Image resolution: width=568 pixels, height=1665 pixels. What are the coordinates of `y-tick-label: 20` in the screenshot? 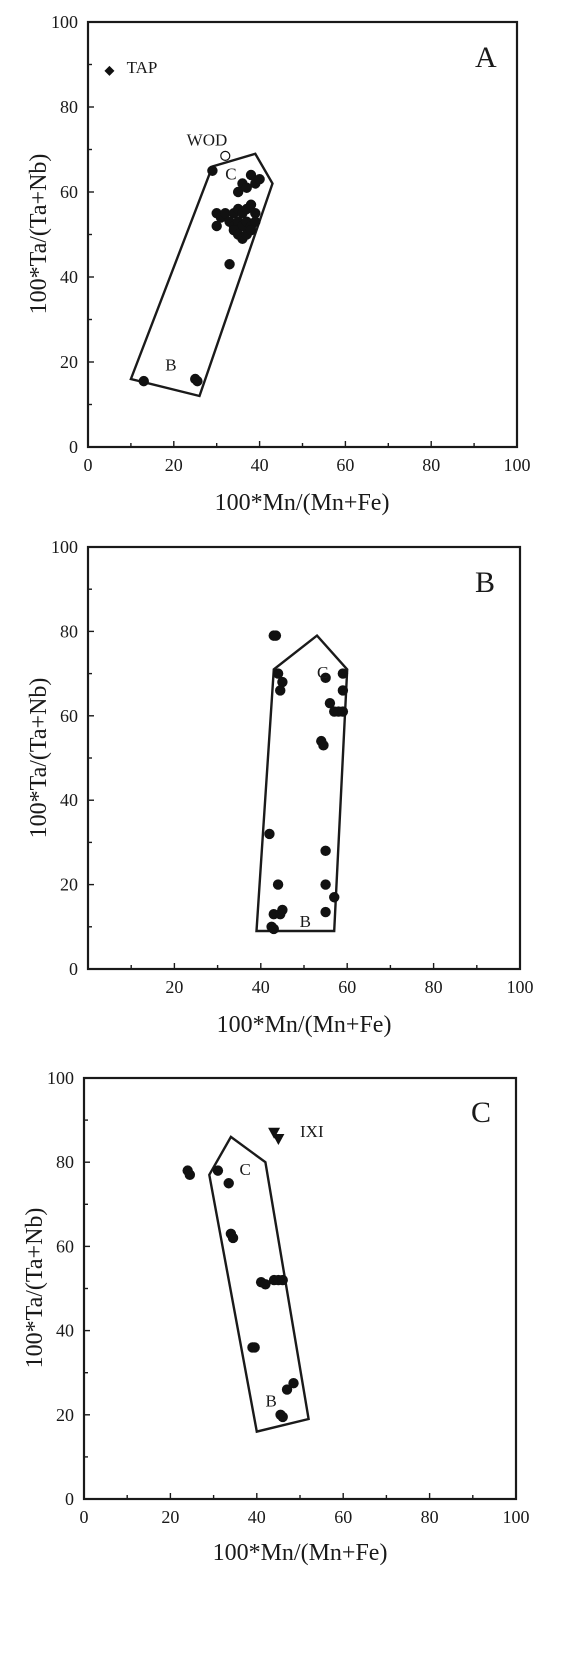 It's located at (69, 885).